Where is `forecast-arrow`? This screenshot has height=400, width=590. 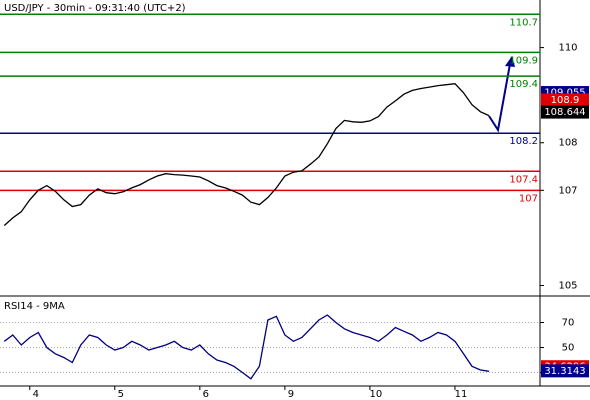
forecast-arrow is located at coordinates (499, 98).